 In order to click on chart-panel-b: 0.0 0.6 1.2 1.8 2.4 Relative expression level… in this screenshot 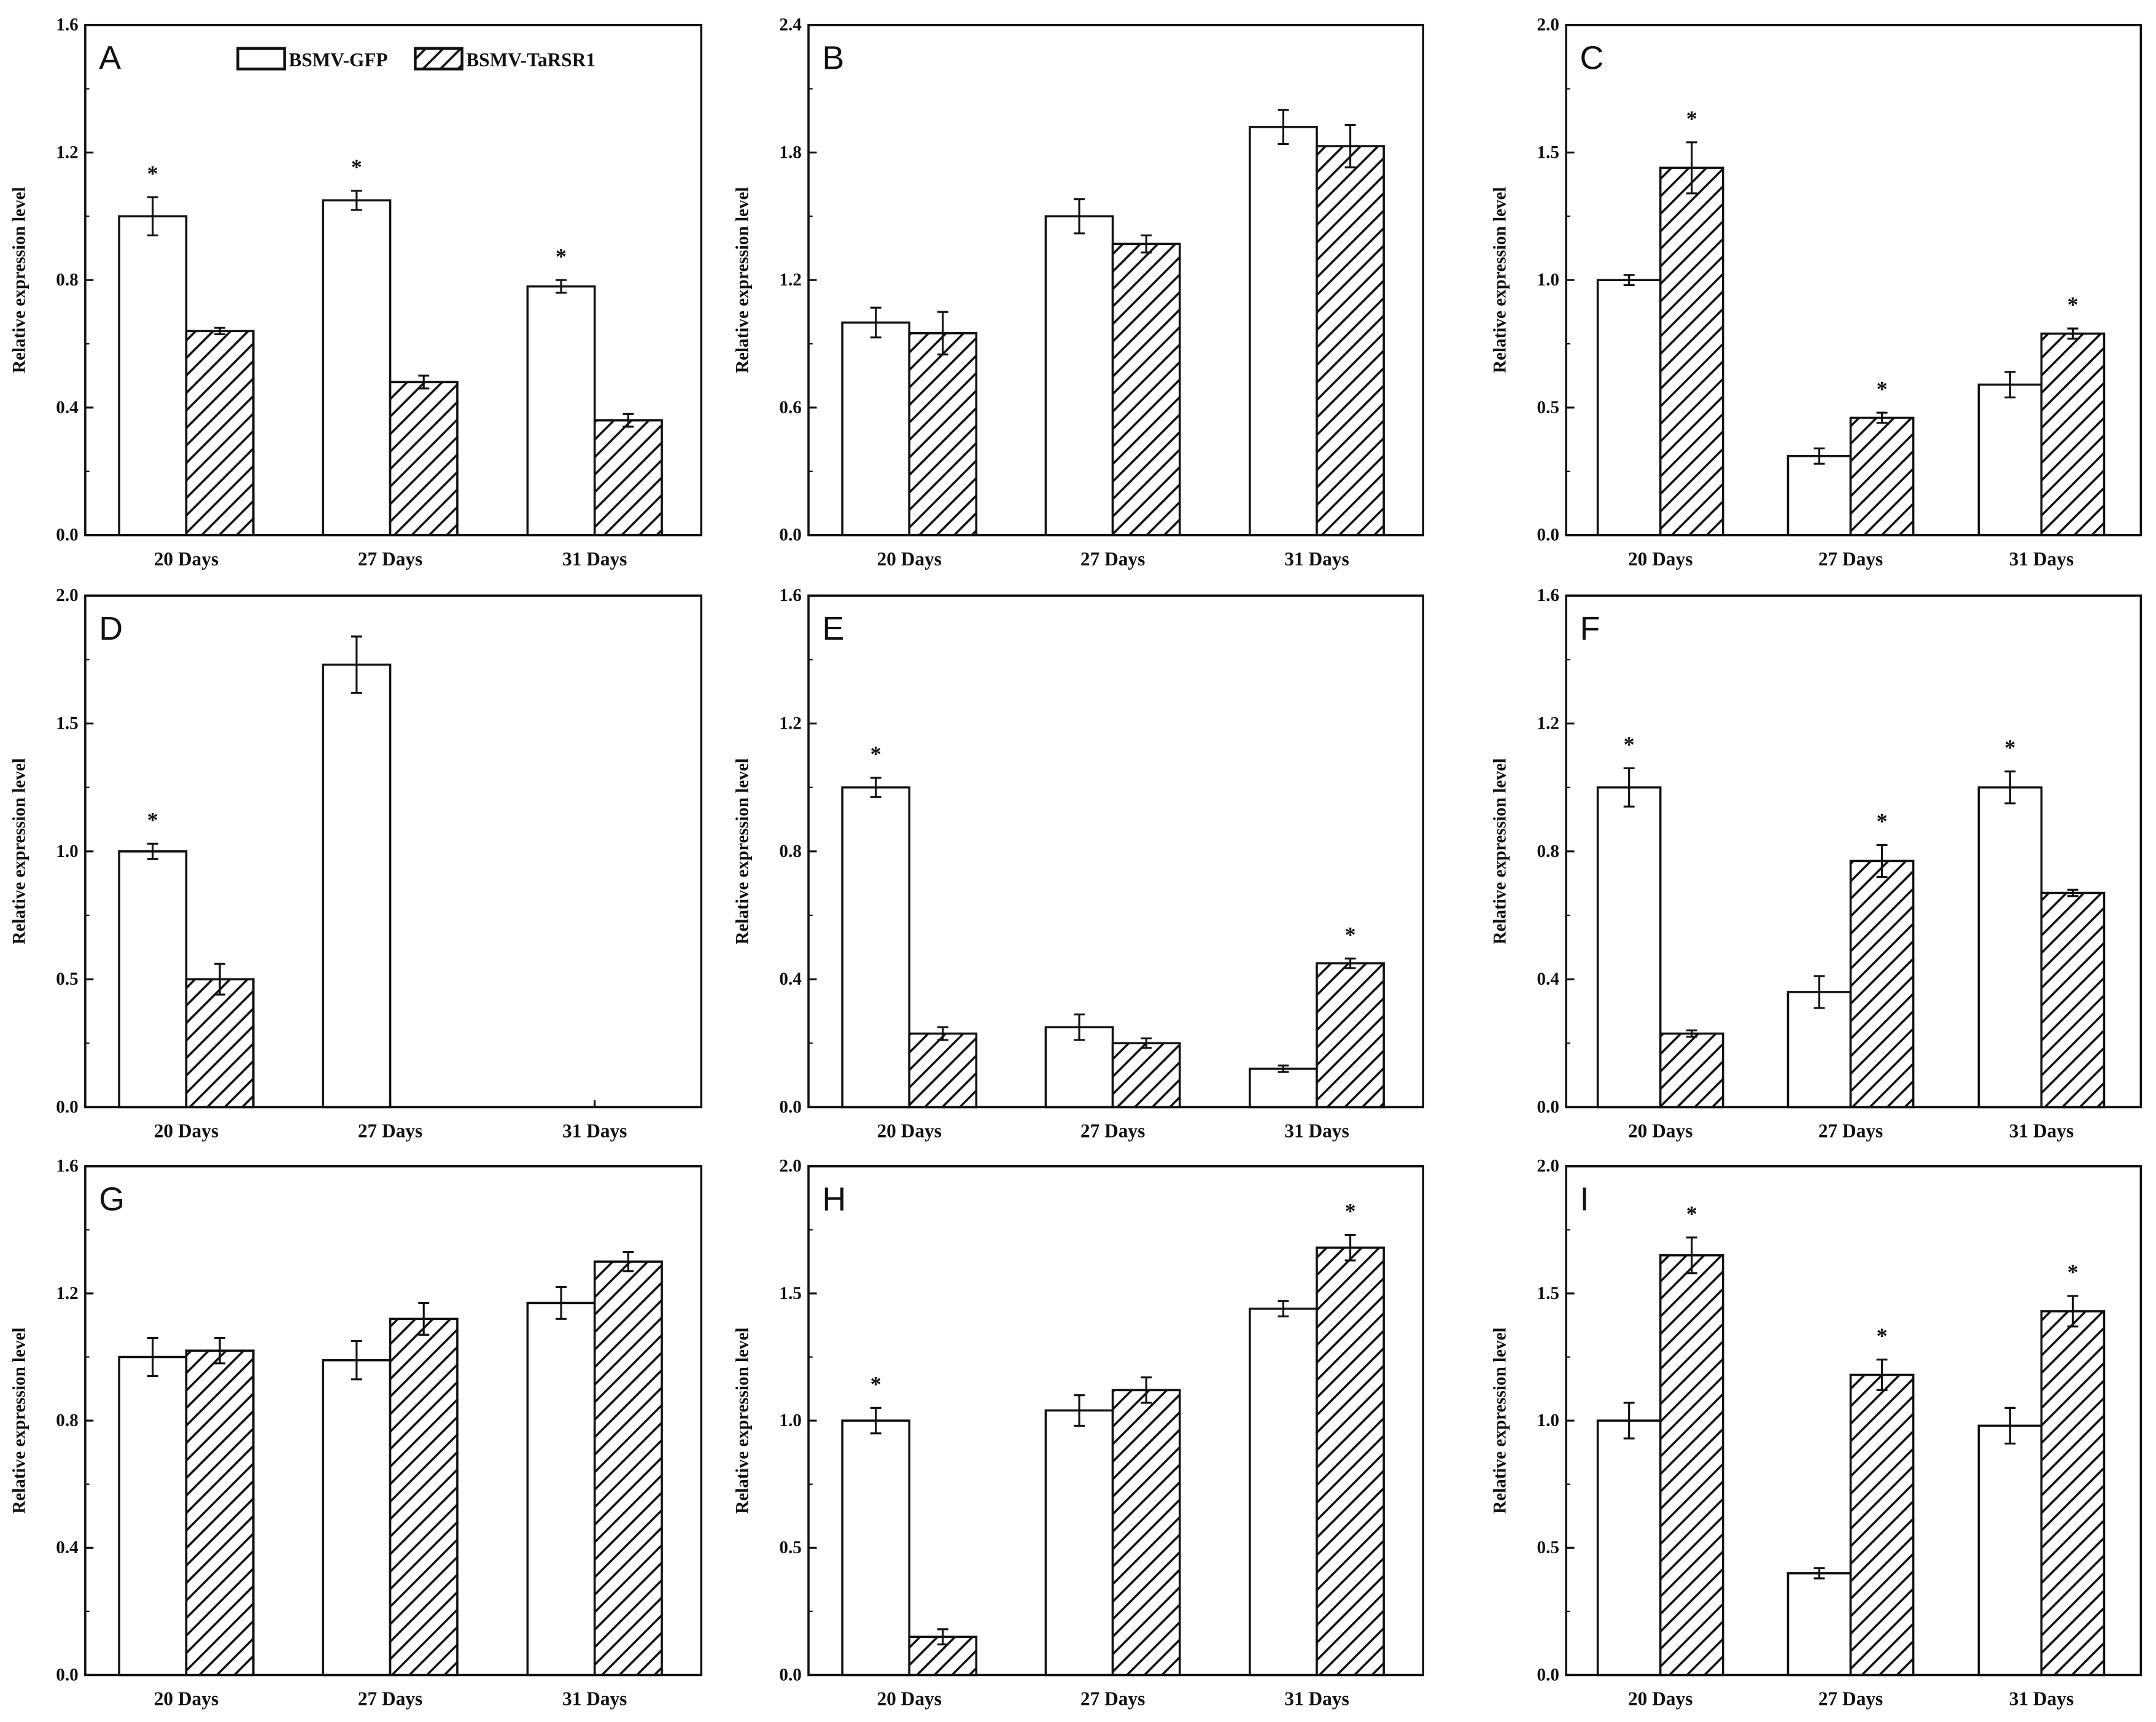, I will do `click(1078, 292)`.